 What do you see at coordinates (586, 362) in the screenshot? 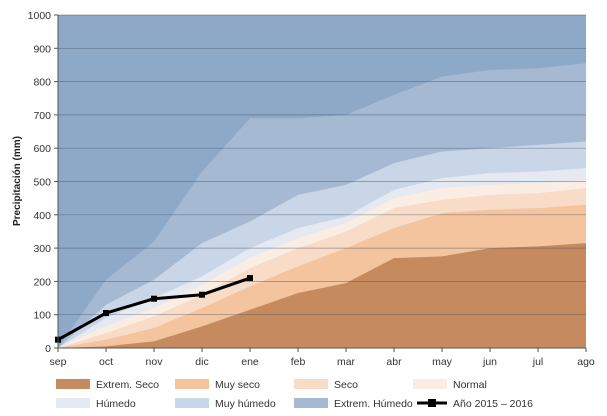
I see `x-tick-label: ago` at bounding box center [586, 362].